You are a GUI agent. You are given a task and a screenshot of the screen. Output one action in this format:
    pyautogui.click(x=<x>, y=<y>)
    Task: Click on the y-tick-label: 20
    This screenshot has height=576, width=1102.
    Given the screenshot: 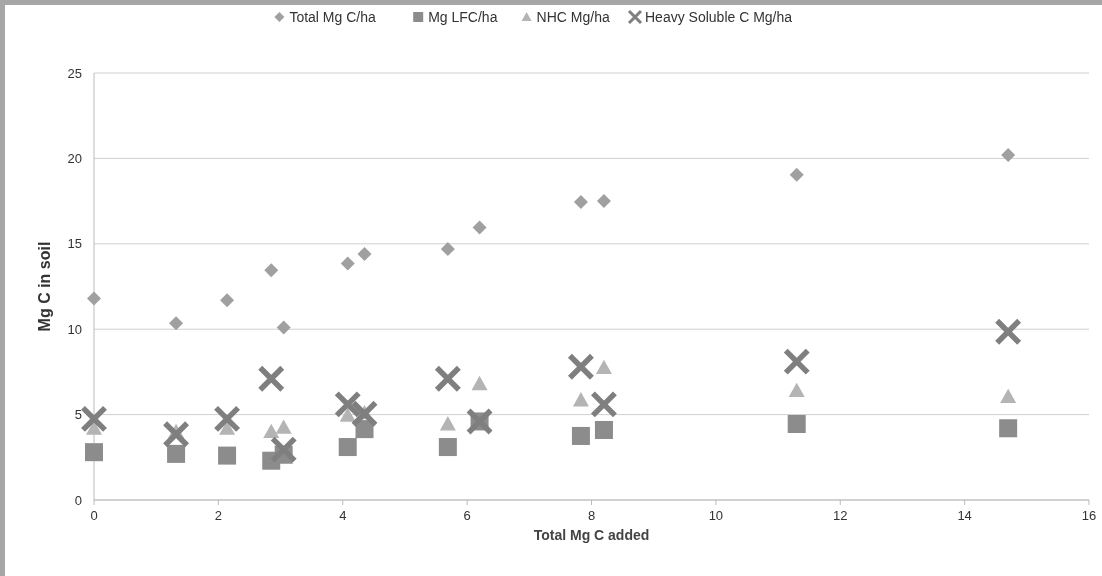 What is the action you would take?
    pyautogui.click(x=74, y=158)
    